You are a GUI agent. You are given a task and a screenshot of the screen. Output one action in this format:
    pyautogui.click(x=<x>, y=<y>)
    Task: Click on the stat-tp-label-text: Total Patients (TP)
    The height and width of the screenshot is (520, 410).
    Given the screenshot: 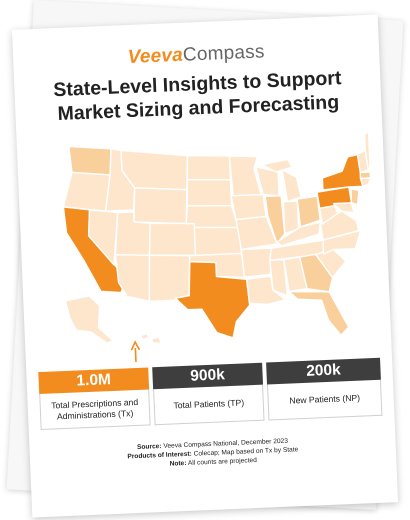 What is the action you would take?
    pyautogui.click(x=209, y=404)
    